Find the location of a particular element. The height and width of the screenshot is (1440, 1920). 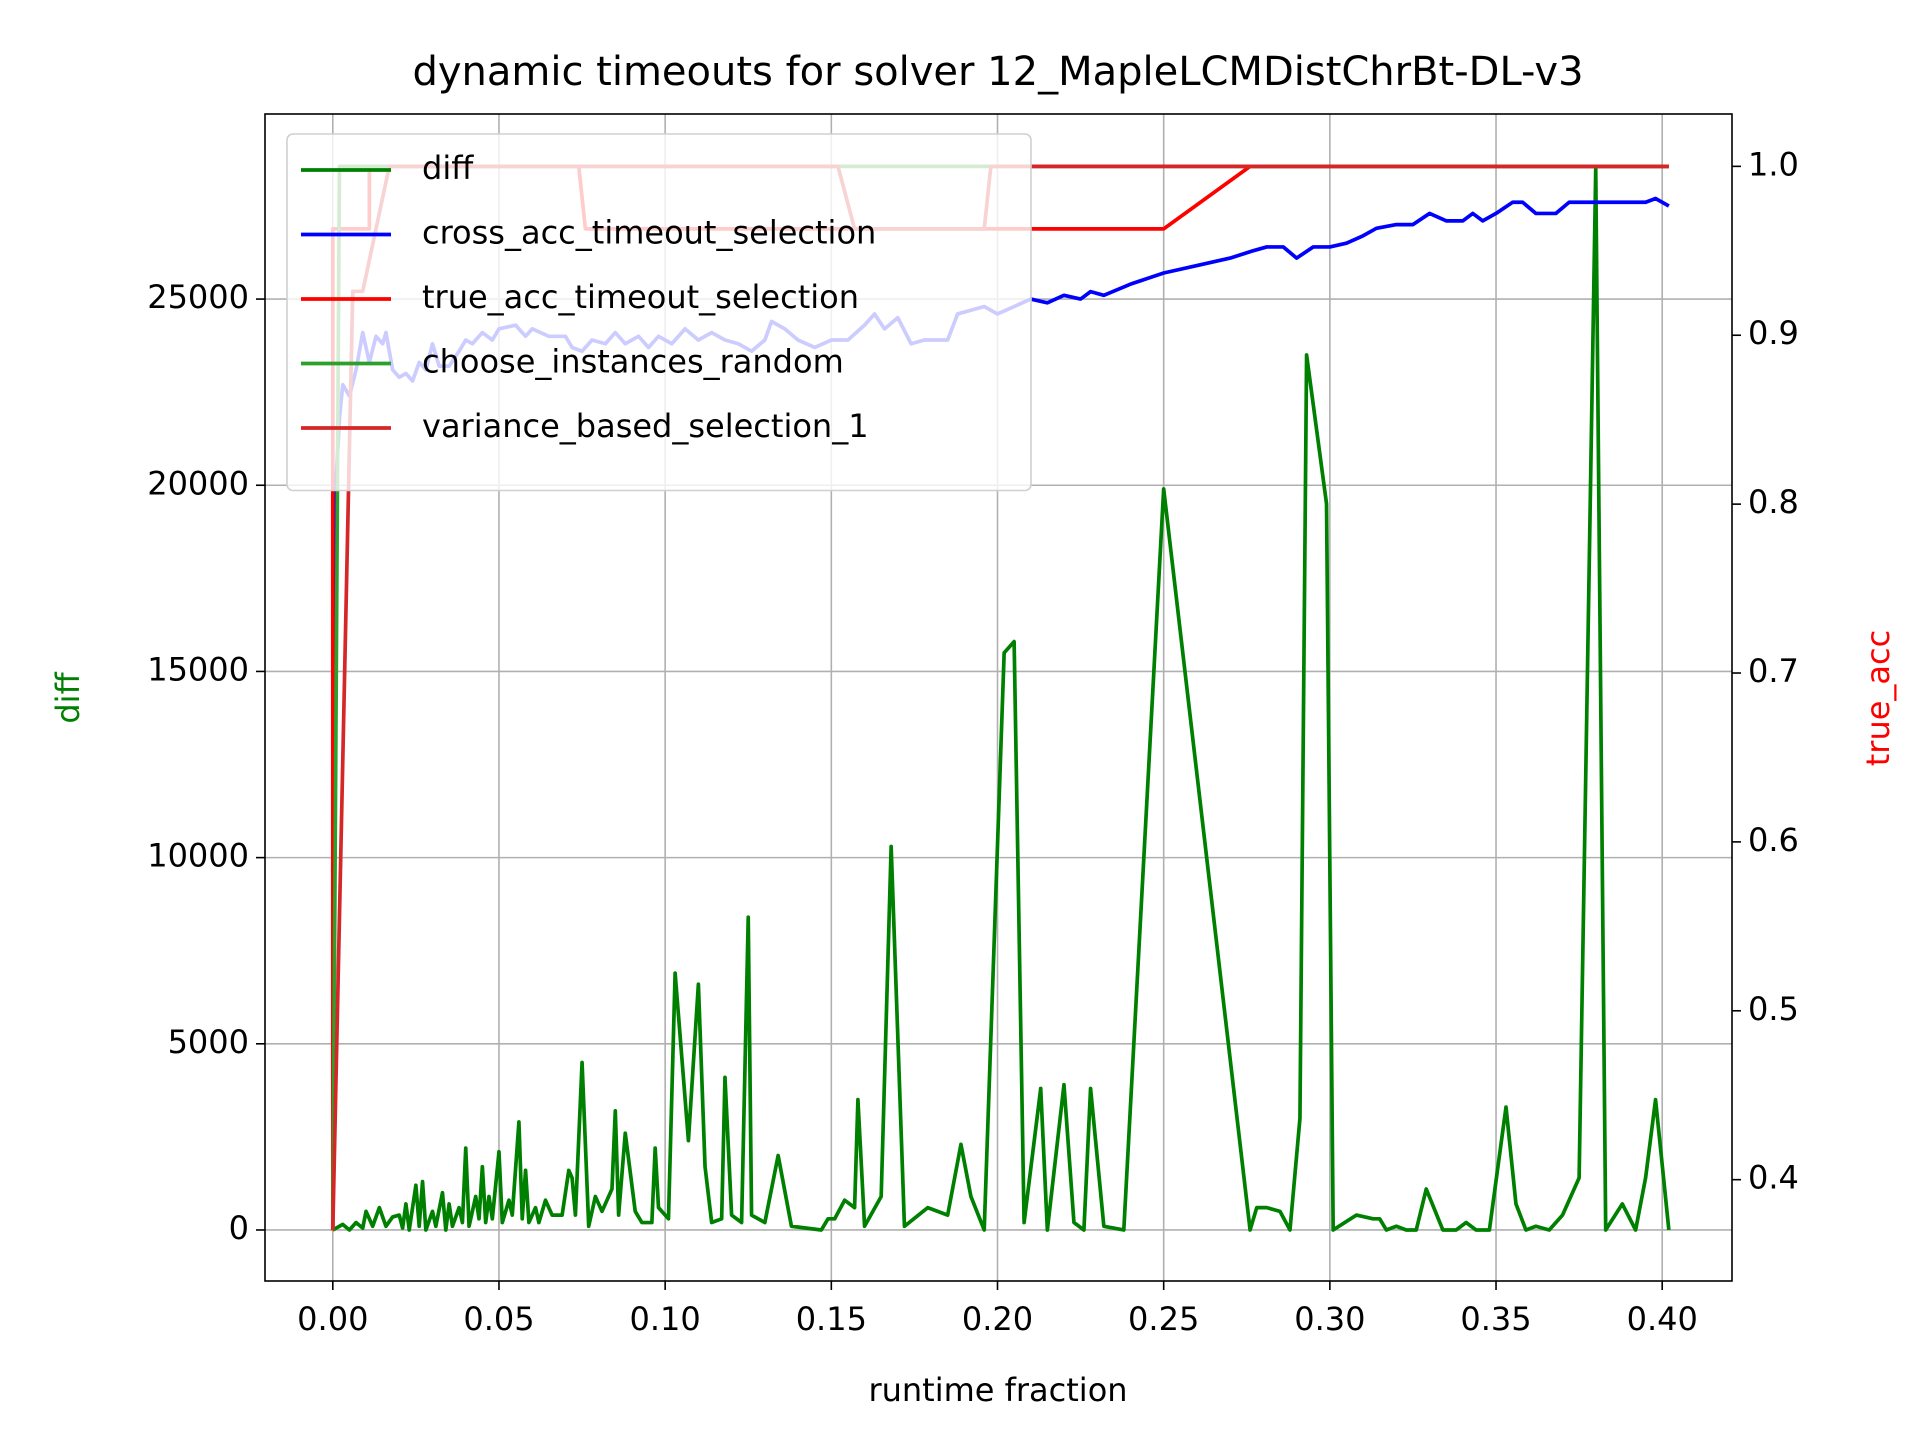

x-tick-label: 0.30 is located at coordinates (1329, 1319).